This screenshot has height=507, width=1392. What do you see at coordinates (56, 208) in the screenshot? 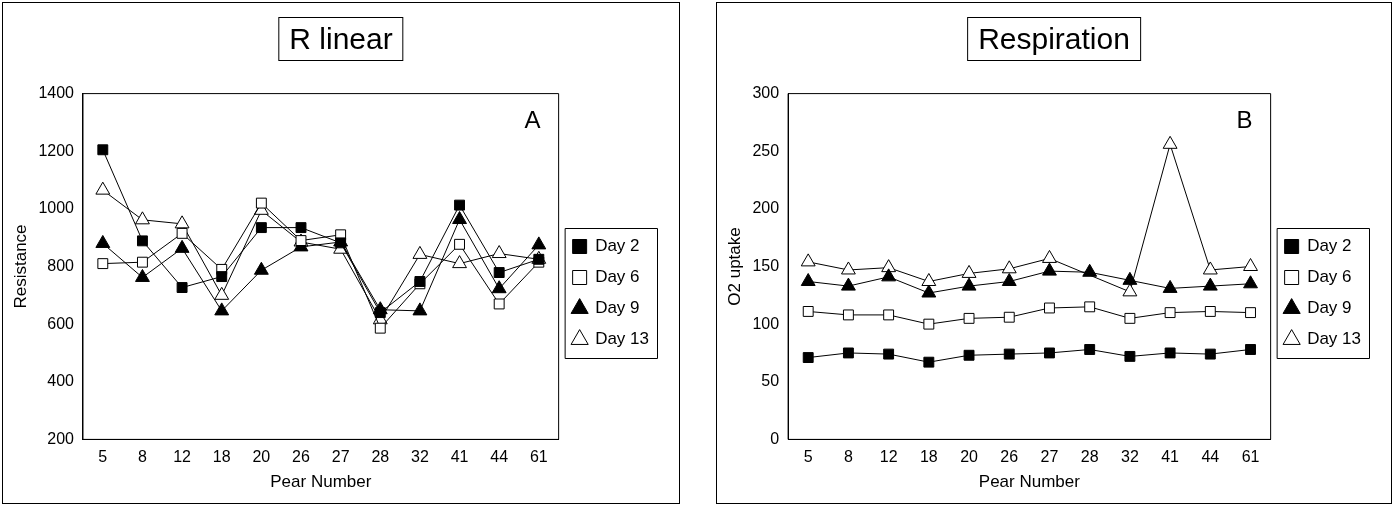
I see `y-tick-label: 1000` at bounding box center [56, 208].